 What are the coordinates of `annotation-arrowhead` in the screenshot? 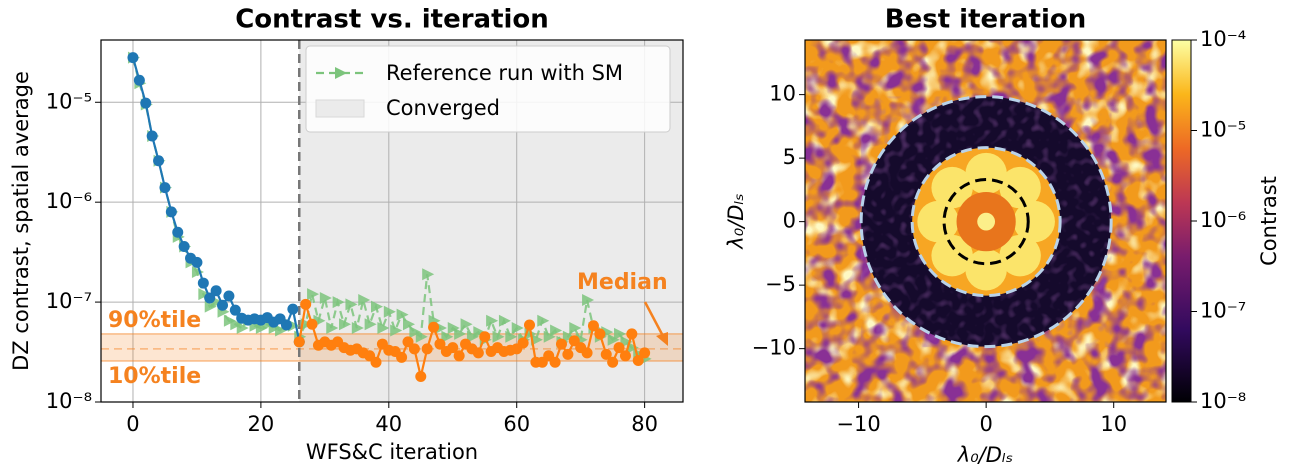 It's located at (662, 339).